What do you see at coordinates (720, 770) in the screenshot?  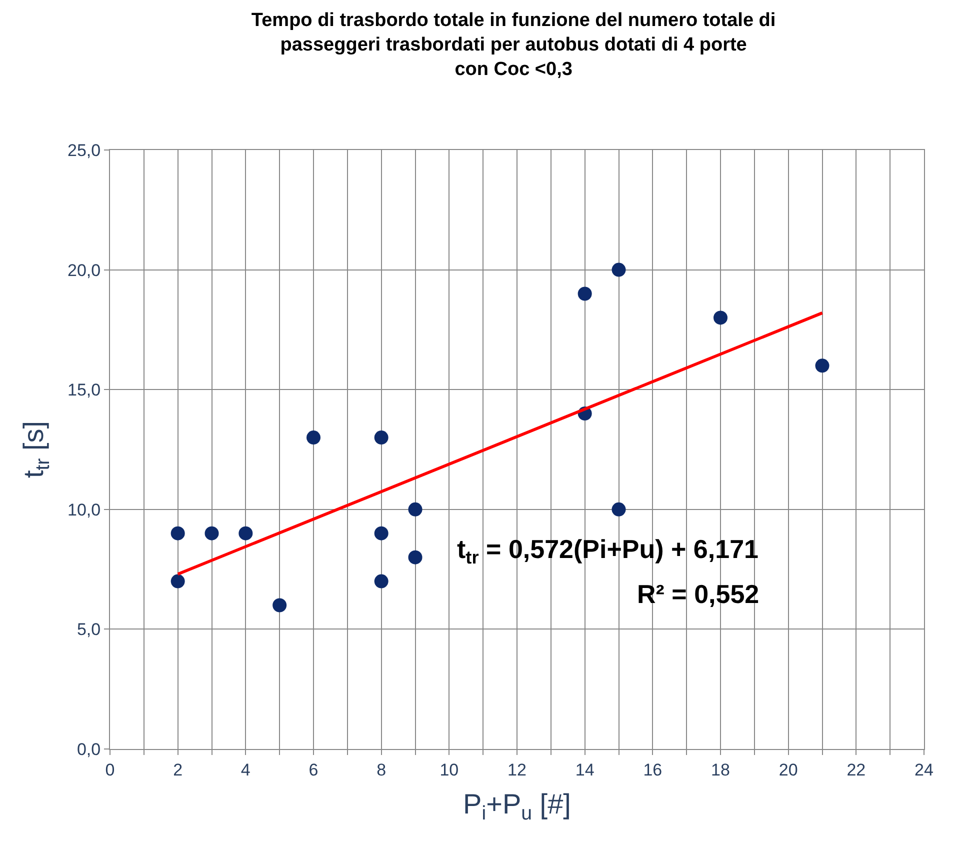 I see `x-tick-label: 18` at bounding box center [720, 770].